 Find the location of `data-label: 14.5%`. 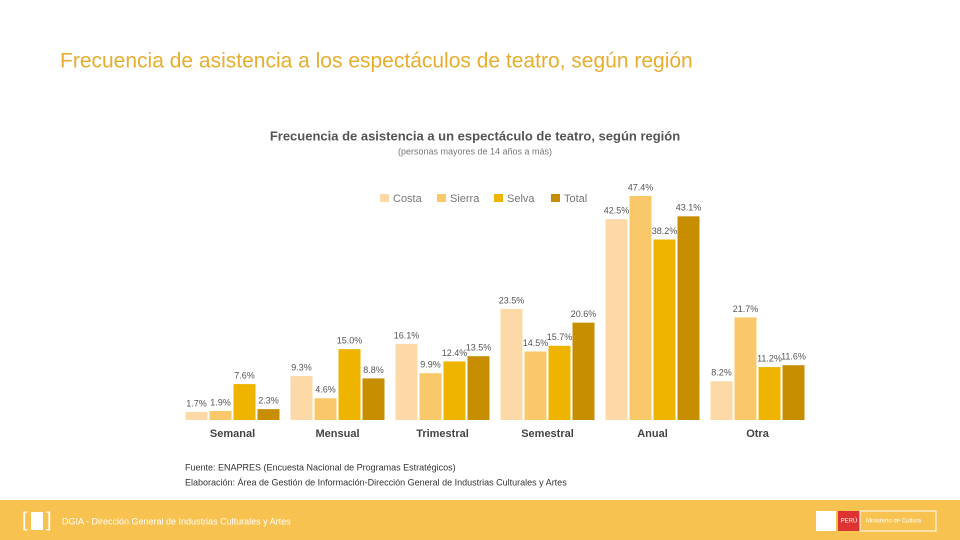

data-label: 14.5% is located at coordinates (536, 343).